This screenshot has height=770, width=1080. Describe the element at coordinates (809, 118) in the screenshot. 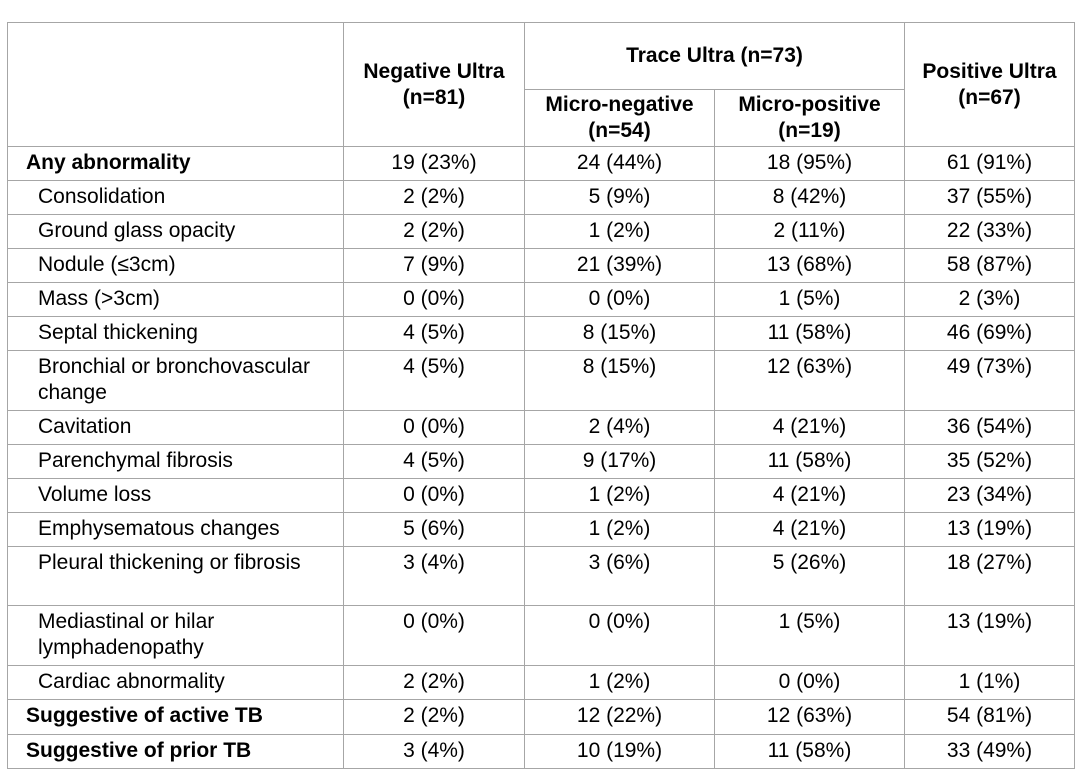

I see `column-header-micro-positive: Micro-positive (n=19)` at that location.